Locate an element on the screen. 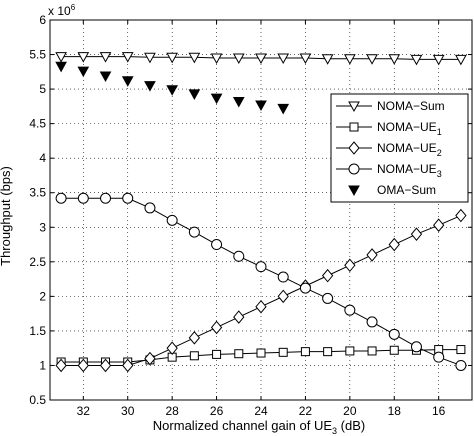 This screenshot has height=436, width=474. y-tick-label: 2 is located at coordinates (42, 296).